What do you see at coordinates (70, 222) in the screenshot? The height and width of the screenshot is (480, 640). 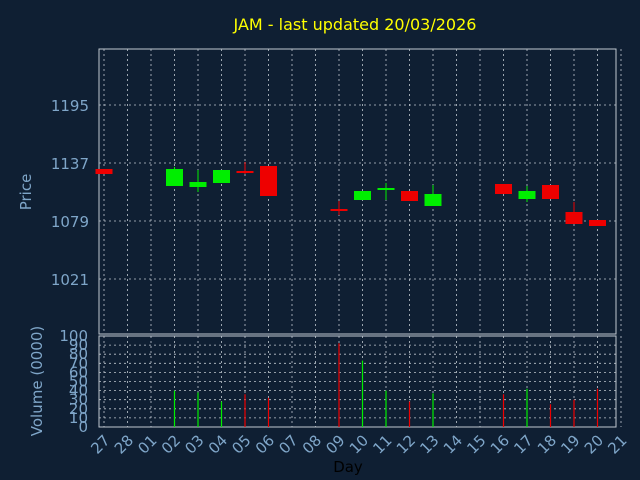 I see `price-tick-label: 1079` at bounding box center [70, 222].